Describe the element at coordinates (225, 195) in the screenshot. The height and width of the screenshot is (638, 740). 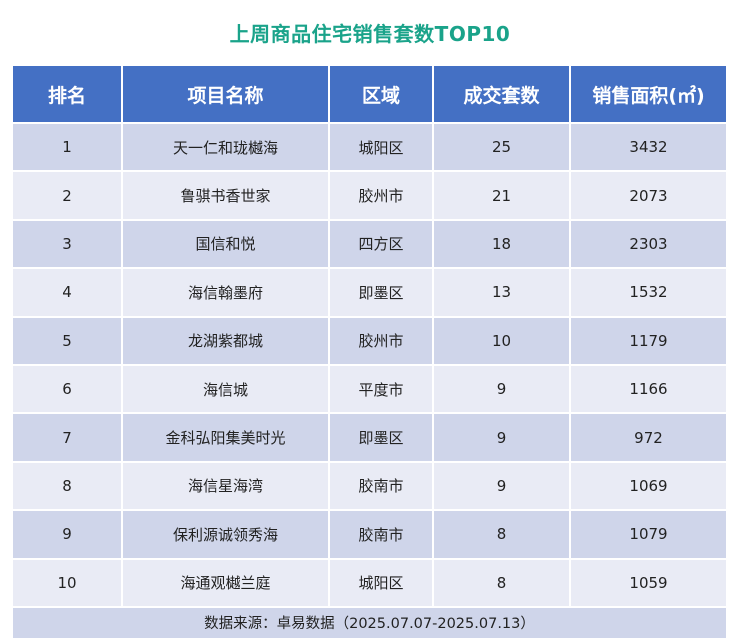
I see `project-name-cell: 鲁骐书香世家` at that location.